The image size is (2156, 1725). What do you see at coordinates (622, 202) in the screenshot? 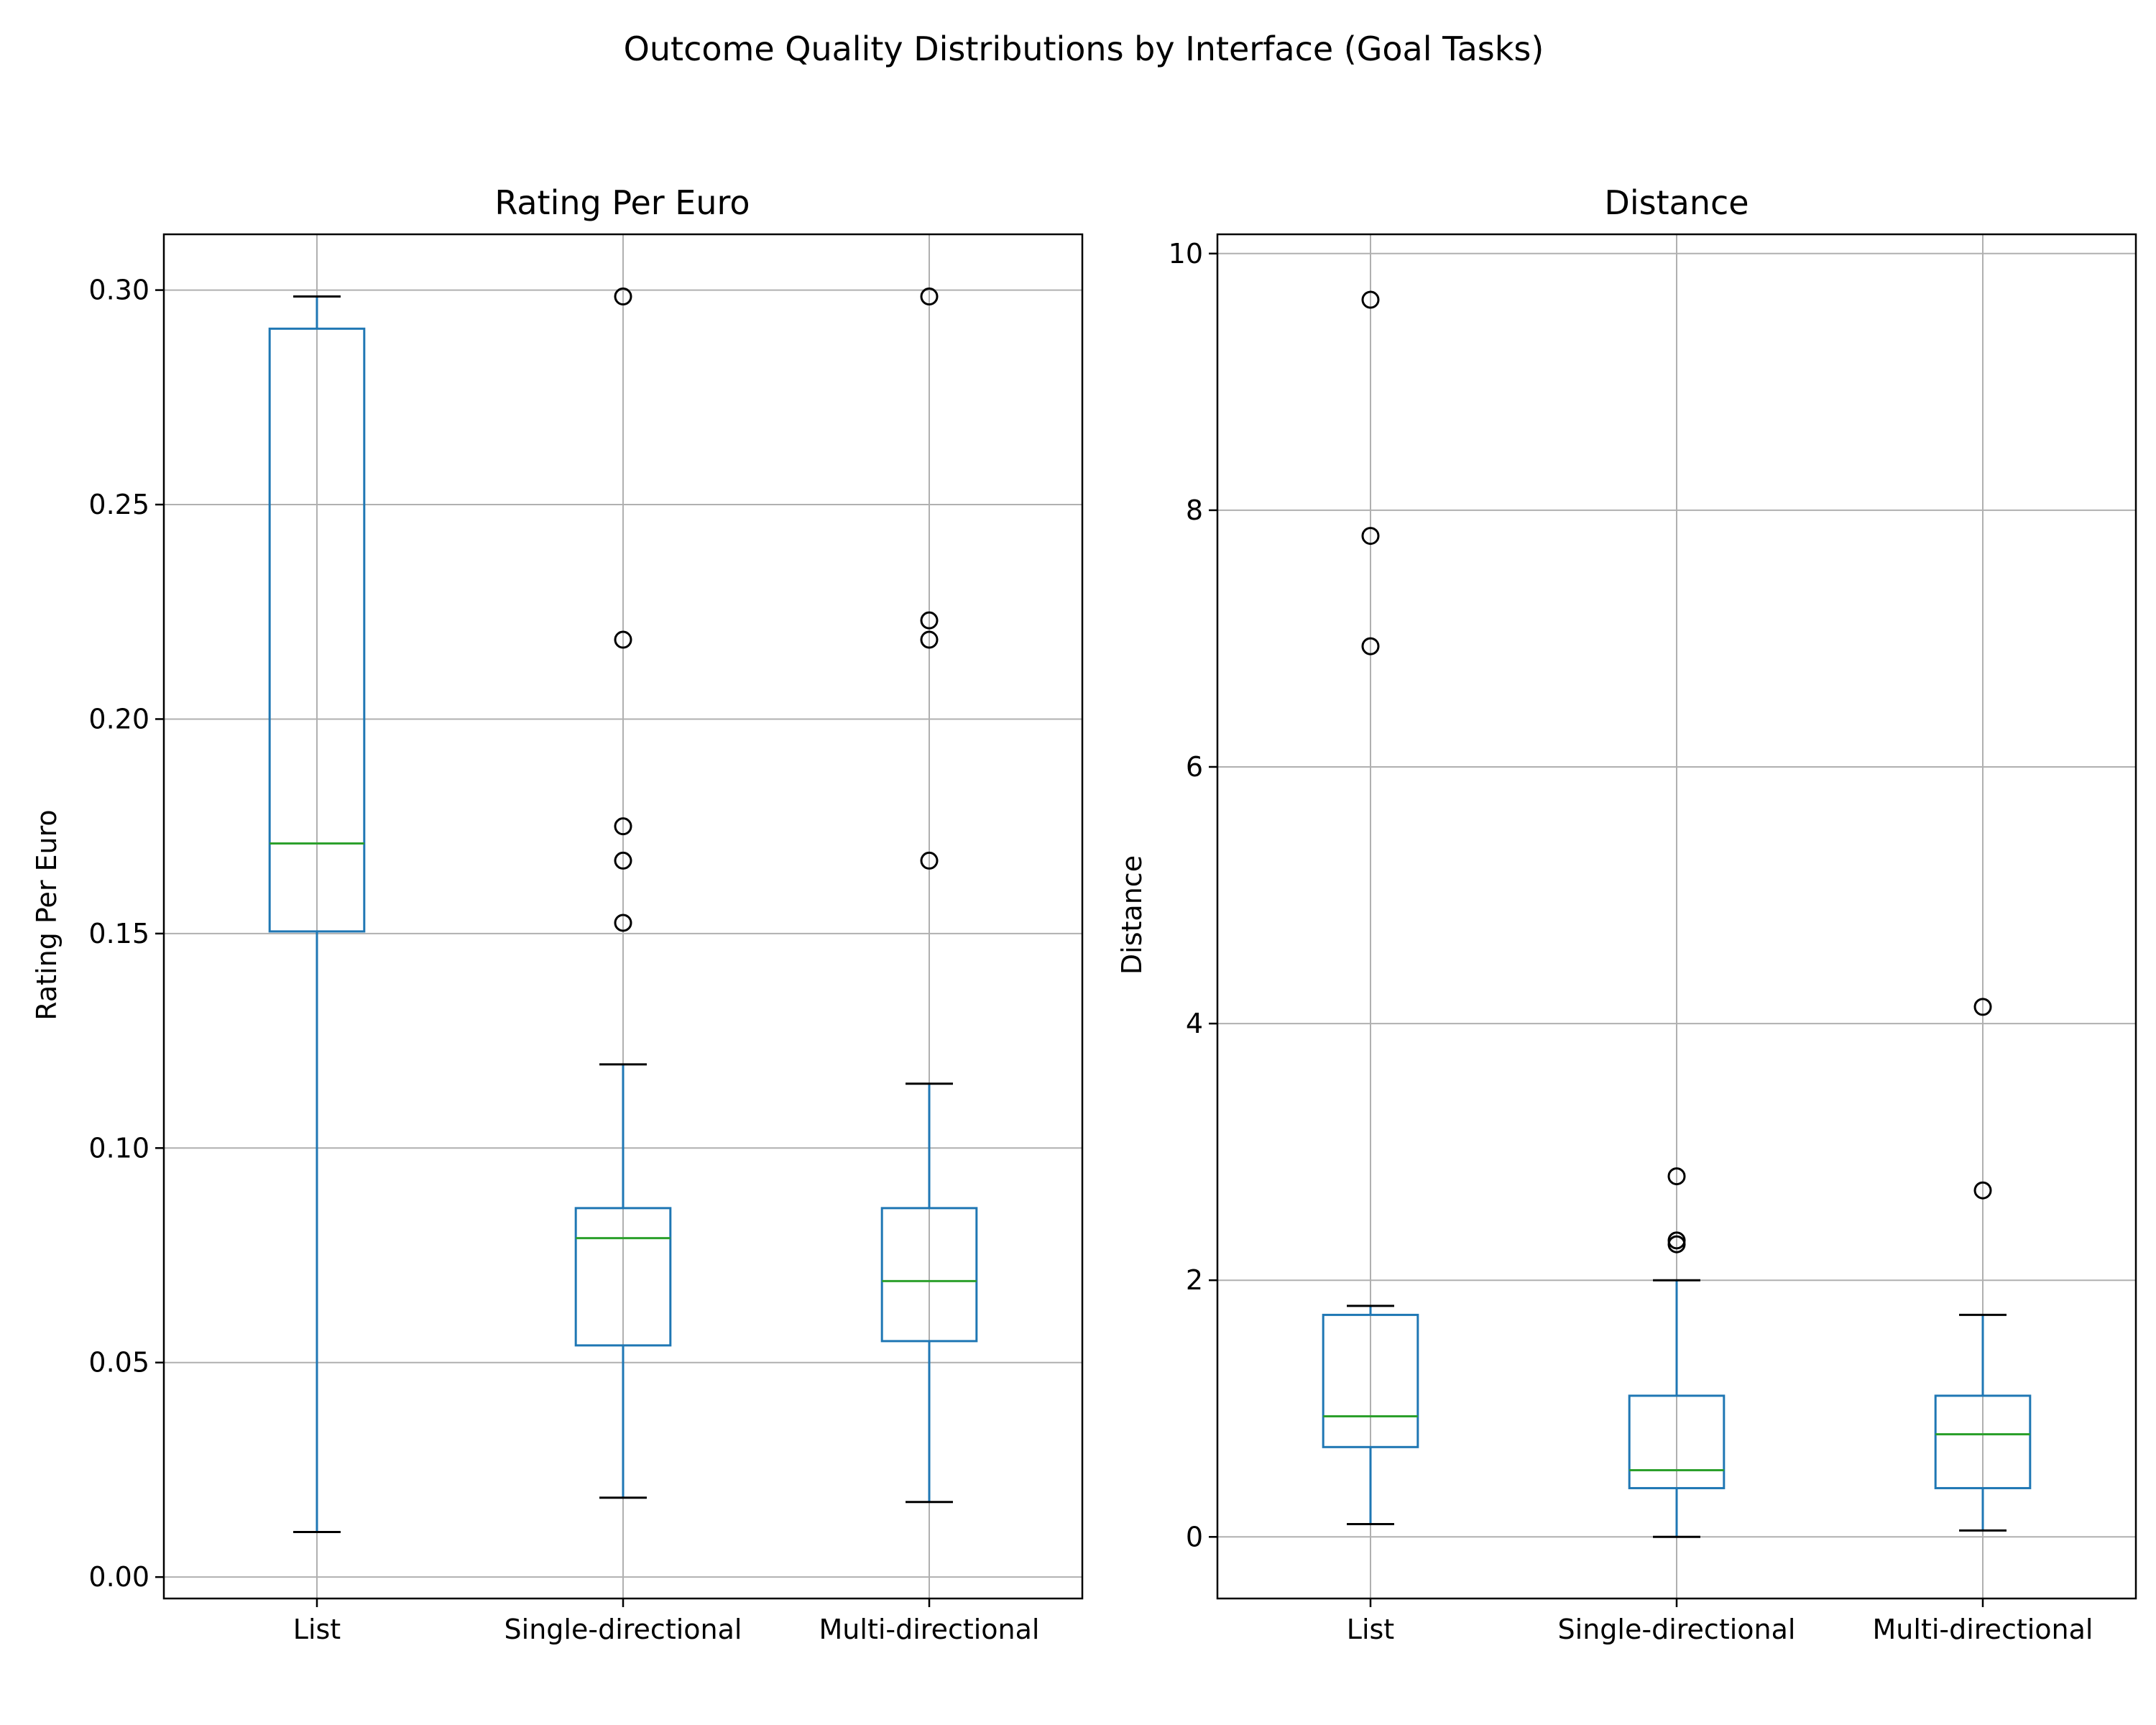
I see `panel-title: Rating Per Euro` at bounding box center [622, 202].